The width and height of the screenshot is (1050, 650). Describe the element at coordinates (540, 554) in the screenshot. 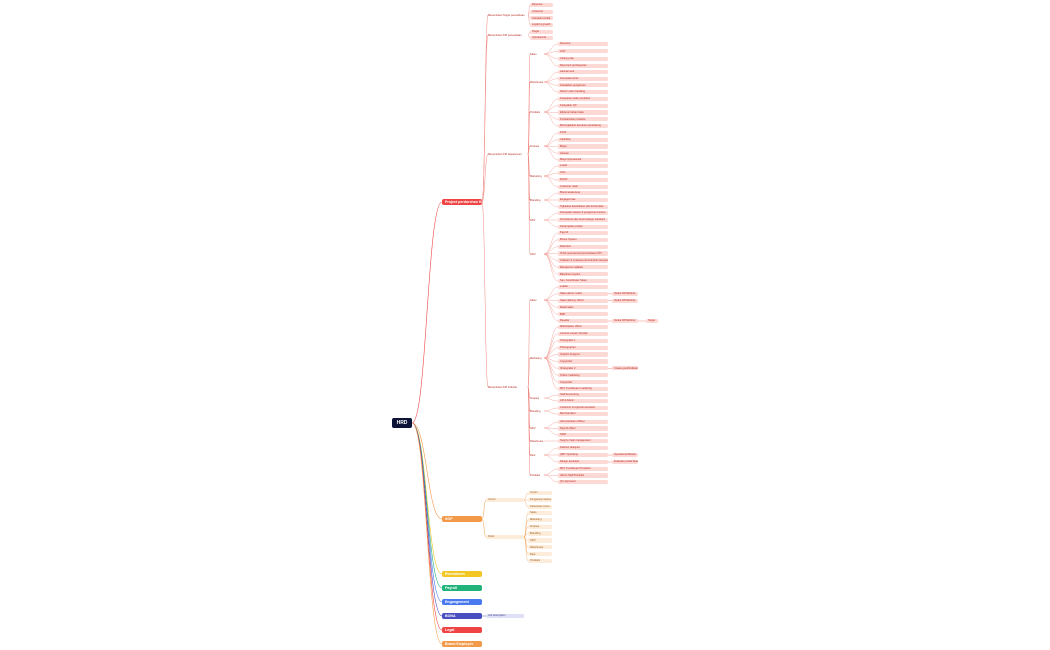

I see `leaf-node: Rest` at that location.